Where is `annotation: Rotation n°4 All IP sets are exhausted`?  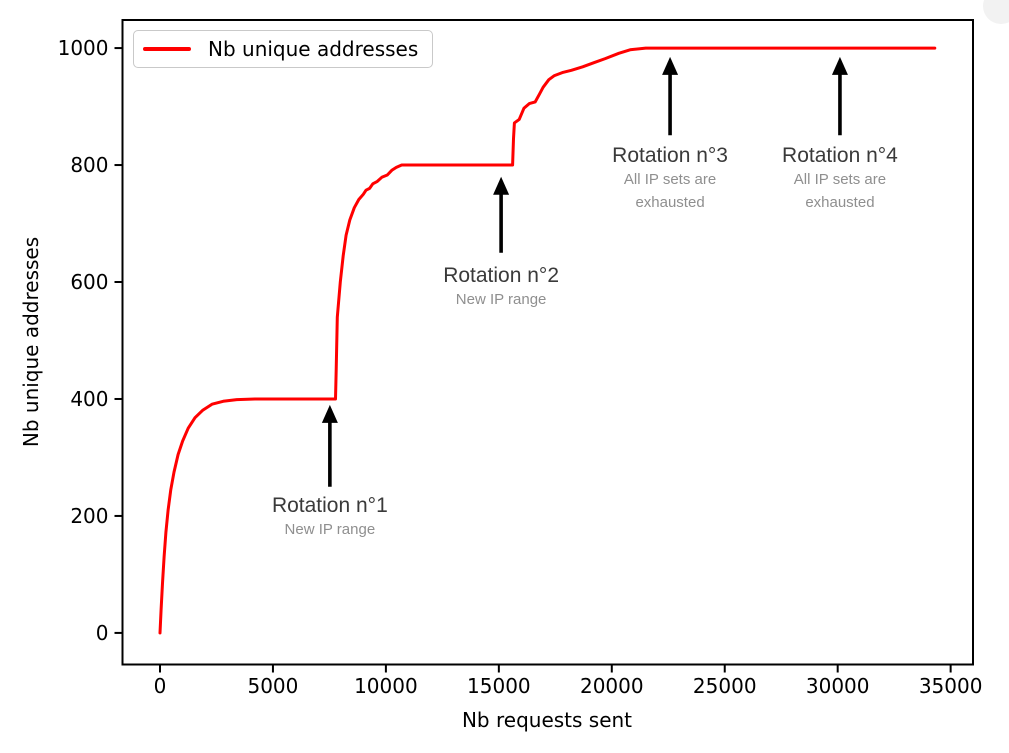
annotation: Rotation n°4 All IP sets are exhausted is located at coordinates (840, 178).